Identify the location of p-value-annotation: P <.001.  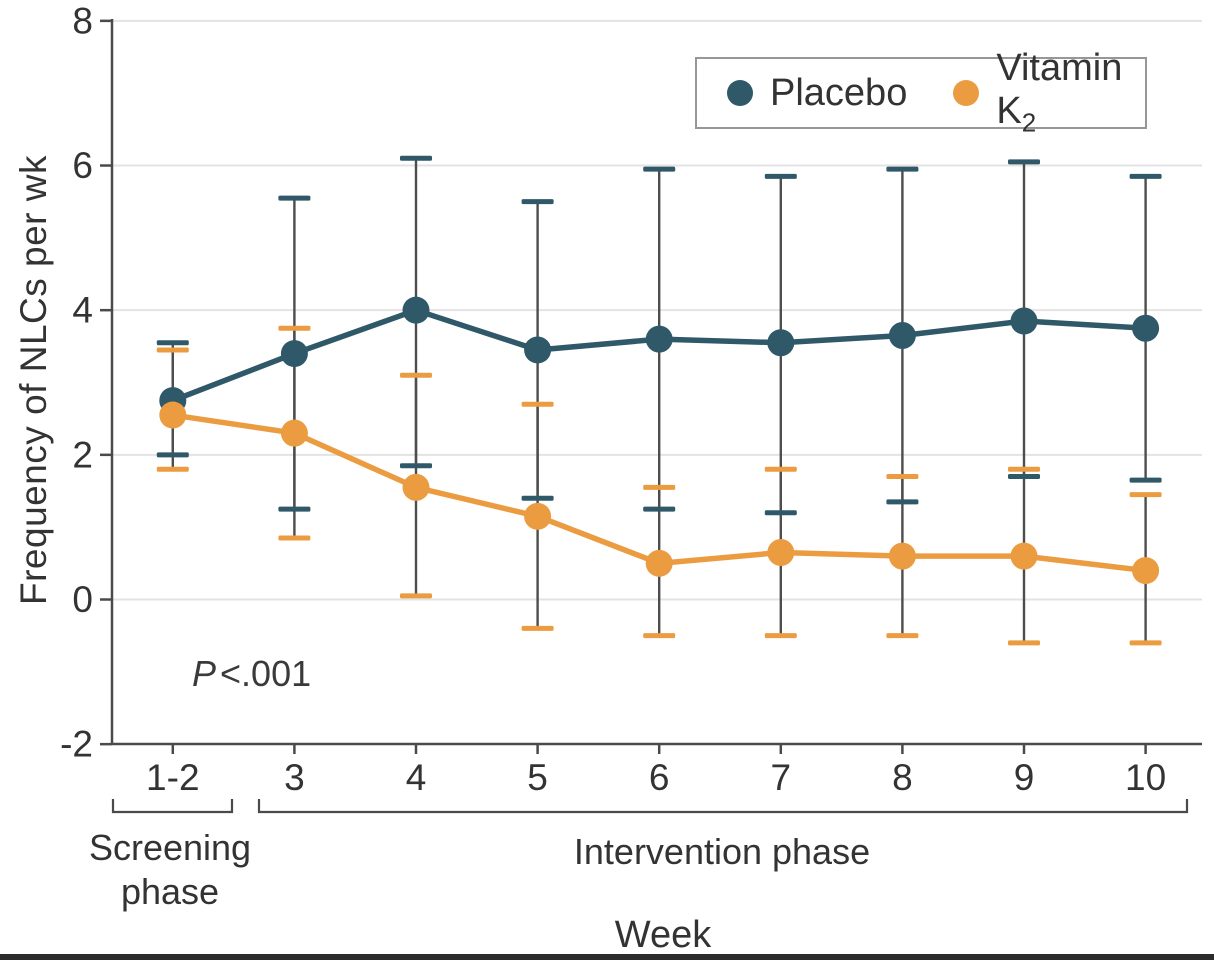
(251, 674).